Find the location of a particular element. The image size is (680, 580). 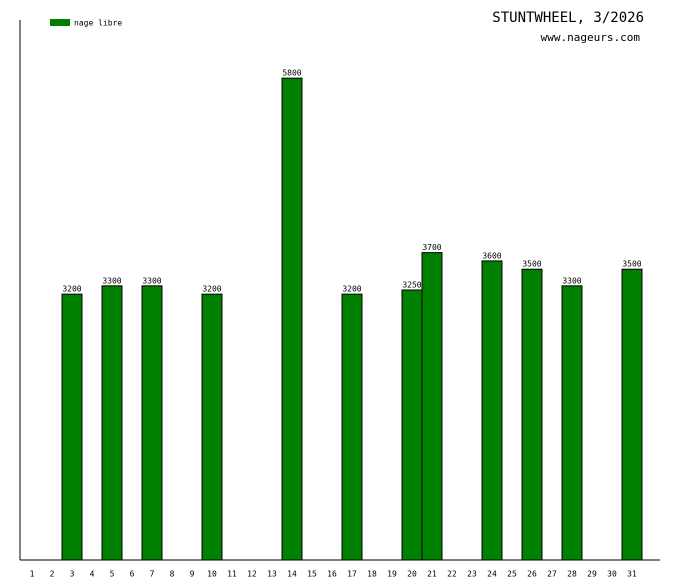

x-tick-label: 7 is located at coordinates (152, 574).